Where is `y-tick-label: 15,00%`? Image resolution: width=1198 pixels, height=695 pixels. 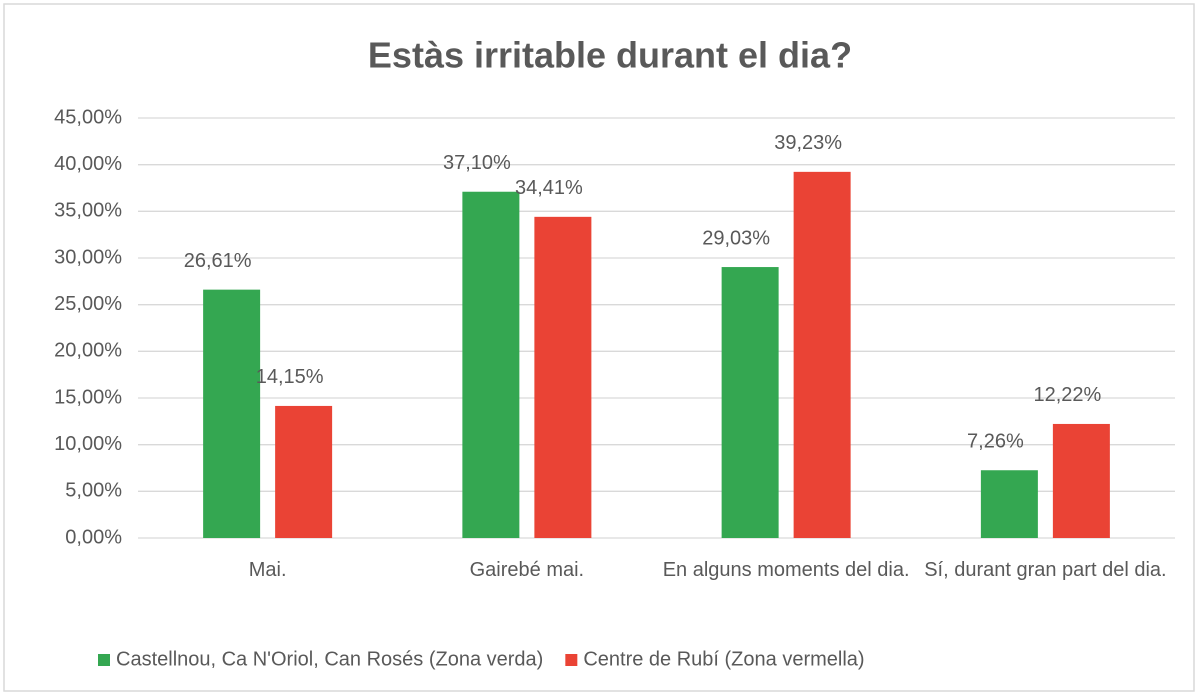 y-tick-label: 15,00% is located at coordinates (88, 397).